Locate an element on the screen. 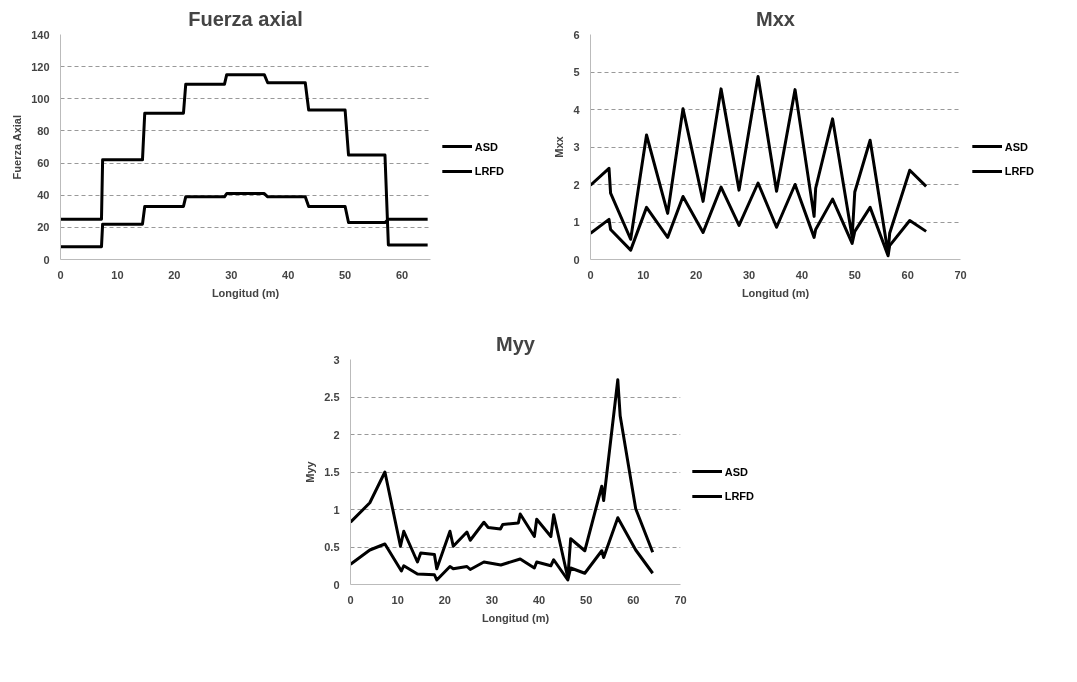 This screenshot has height=682, width=1077. y-tick-label: 120 is located at coordinates (40, 66).